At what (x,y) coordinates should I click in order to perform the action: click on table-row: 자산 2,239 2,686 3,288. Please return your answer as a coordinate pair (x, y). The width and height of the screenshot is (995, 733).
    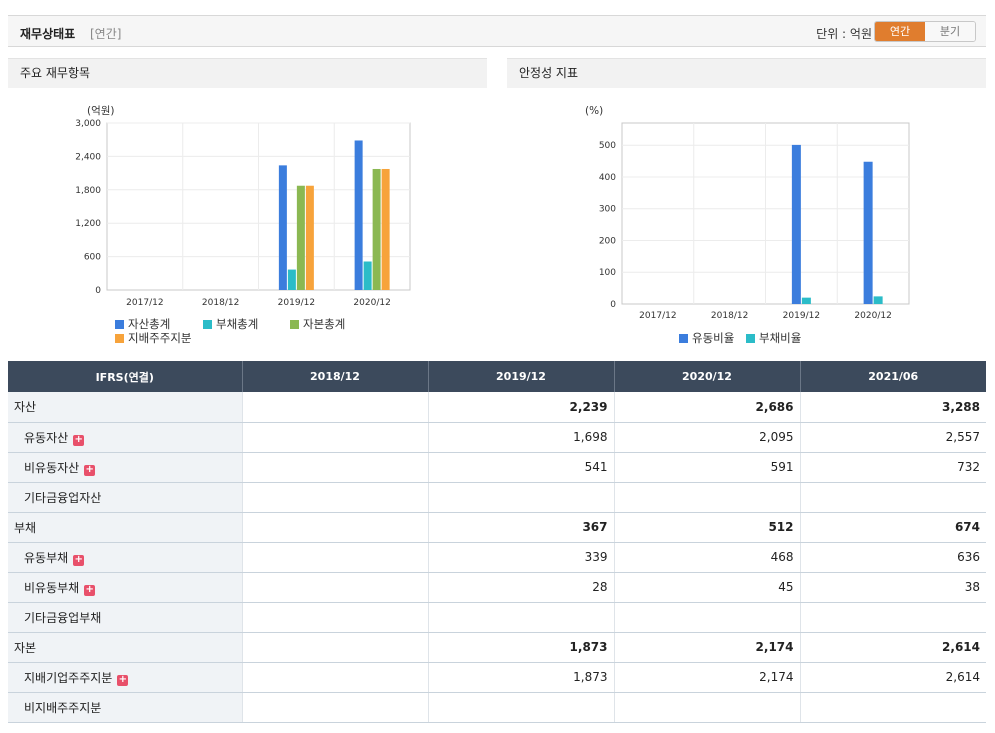
    Looking at the image, I should click on (497, 407).